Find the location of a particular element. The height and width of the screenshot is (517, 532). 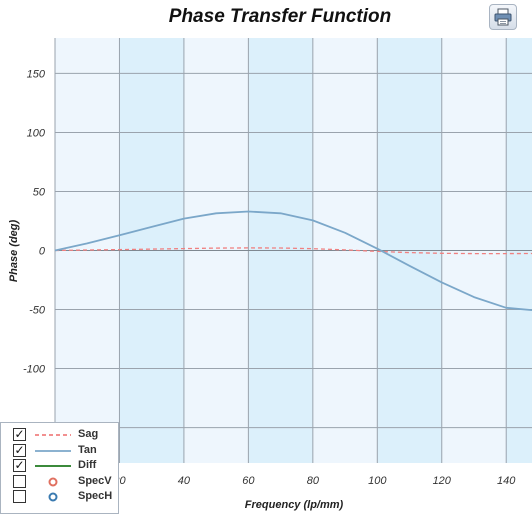

legend-item-specv: SpecV is located at coordinates (60, 482).